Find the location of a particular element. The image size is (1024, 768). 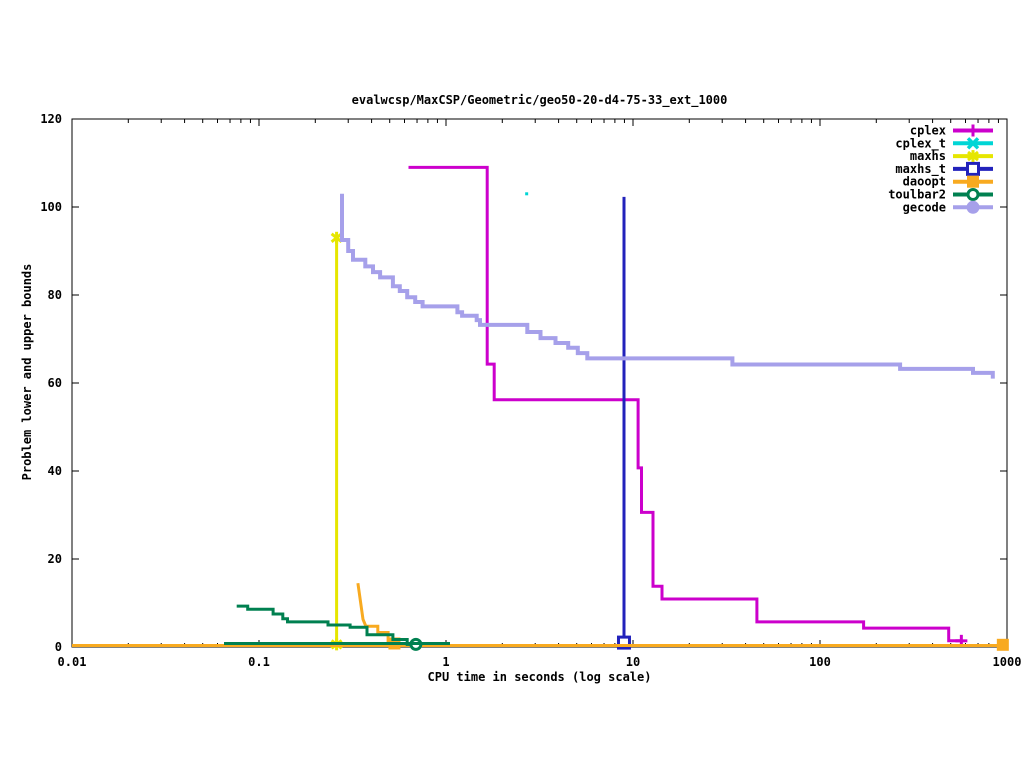

legend-label-daoopt: daoopt is located at coordinates (924, 182).